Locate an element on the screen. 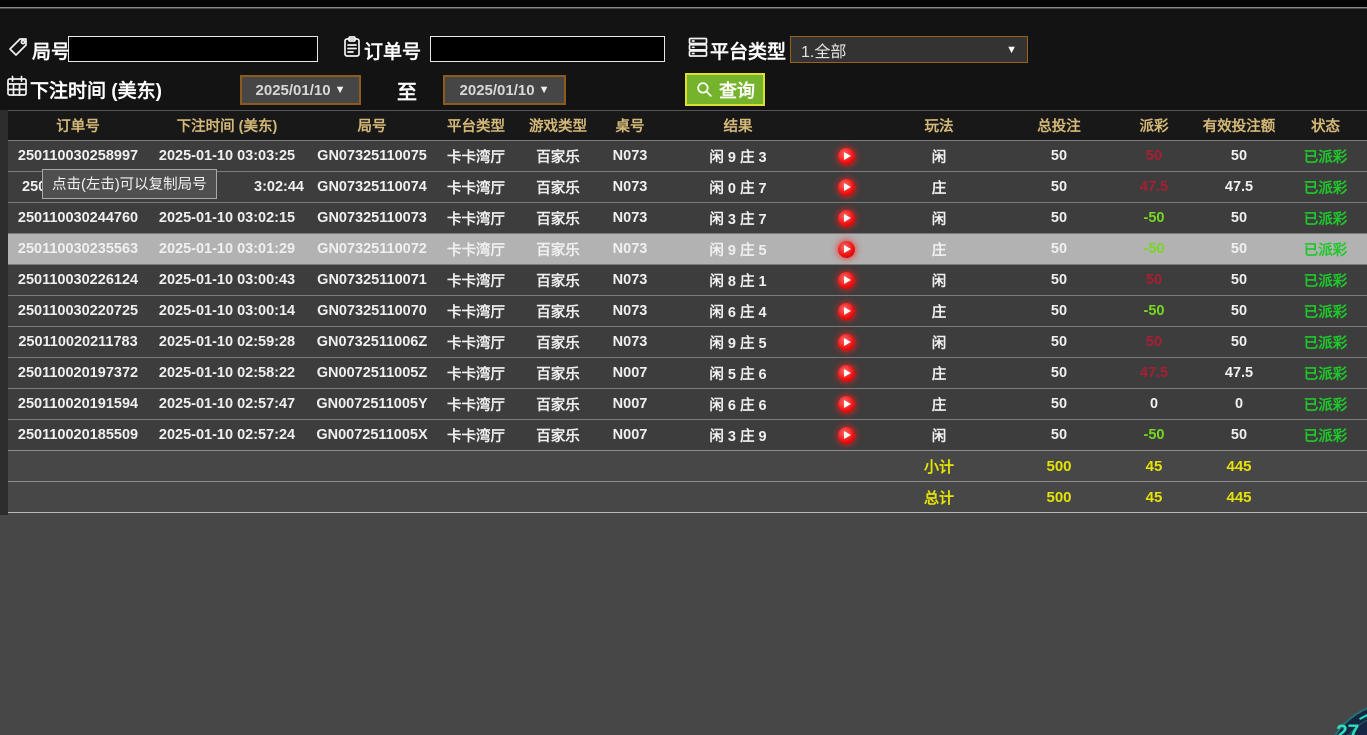 The height and width of the screenshot is (735, 1367). search-icon is located at coordinates (704, 89).